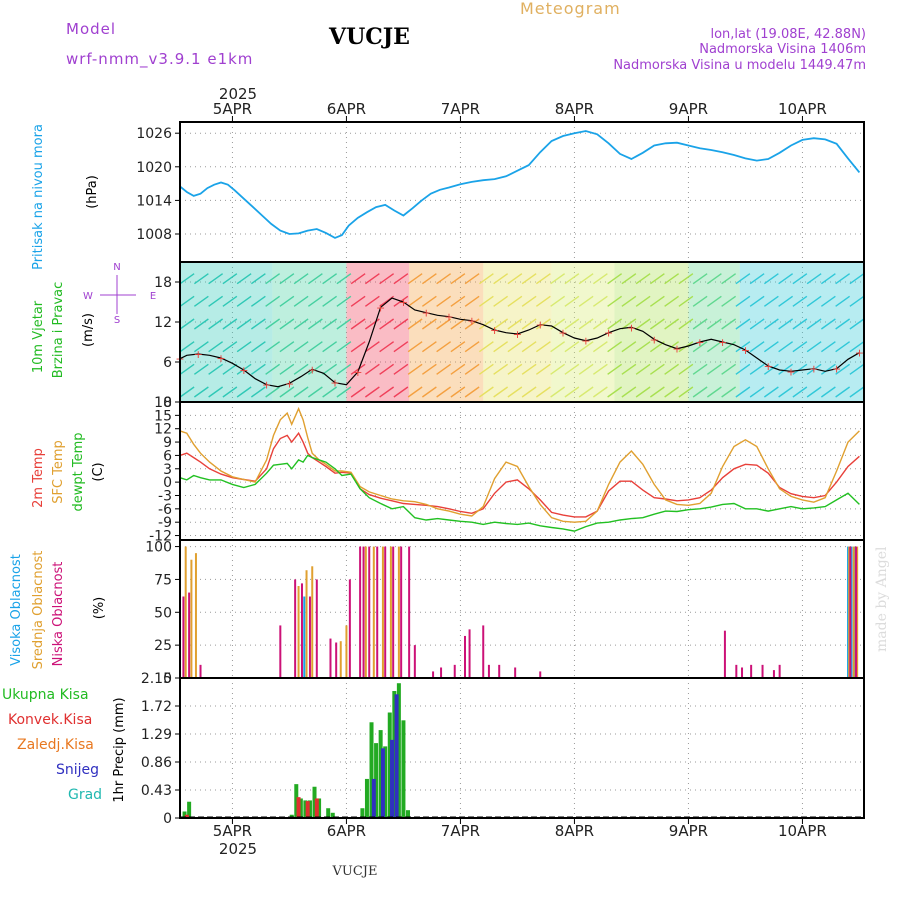 The height and width of the screenshot is (900, 900). I want to click on x-tick-label: 8APR, so click(574, 831).